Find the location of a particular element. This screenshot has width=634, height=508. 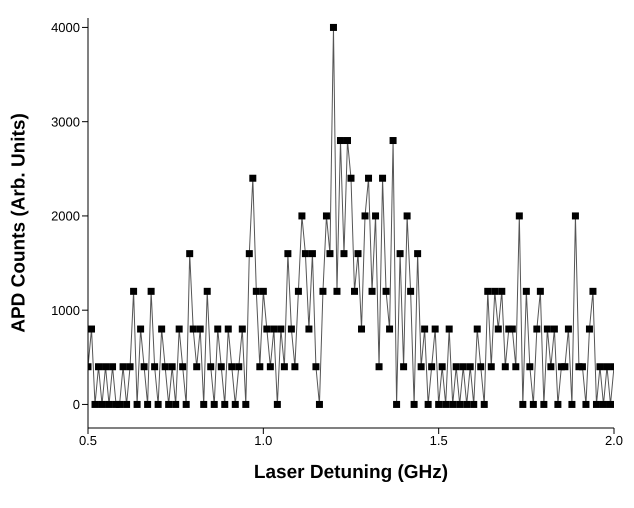

y-tick-label: 0 is located at coordinates (76, 404).